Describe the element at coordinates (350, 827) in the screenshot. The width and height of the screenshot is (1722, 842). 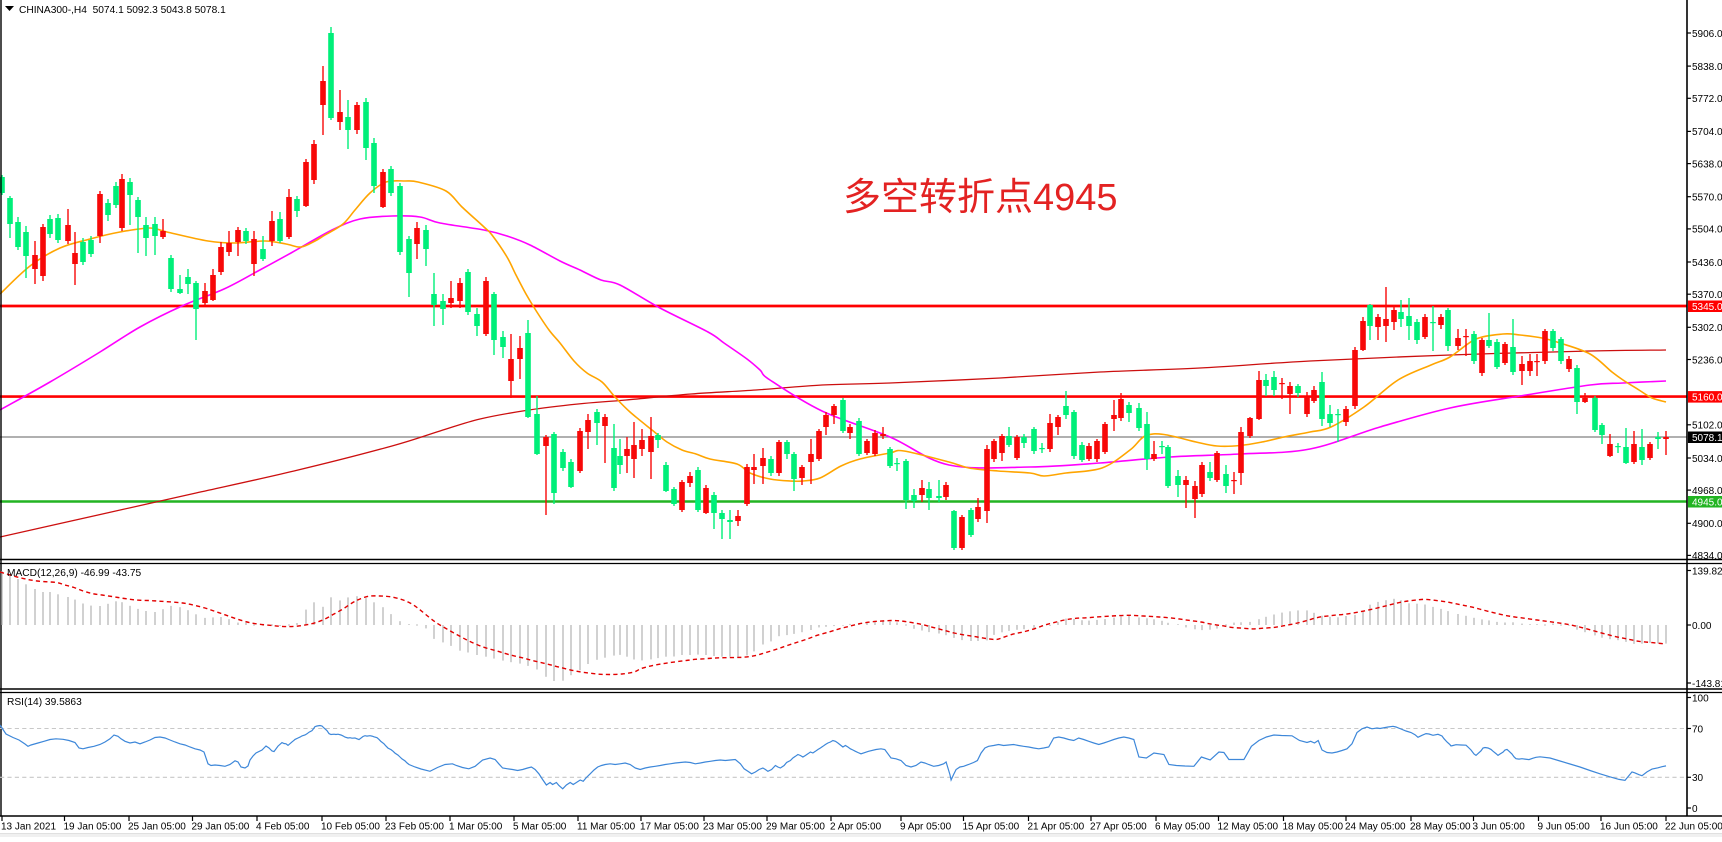
I see `svg-text: 10 Feb 05:00` at that location.